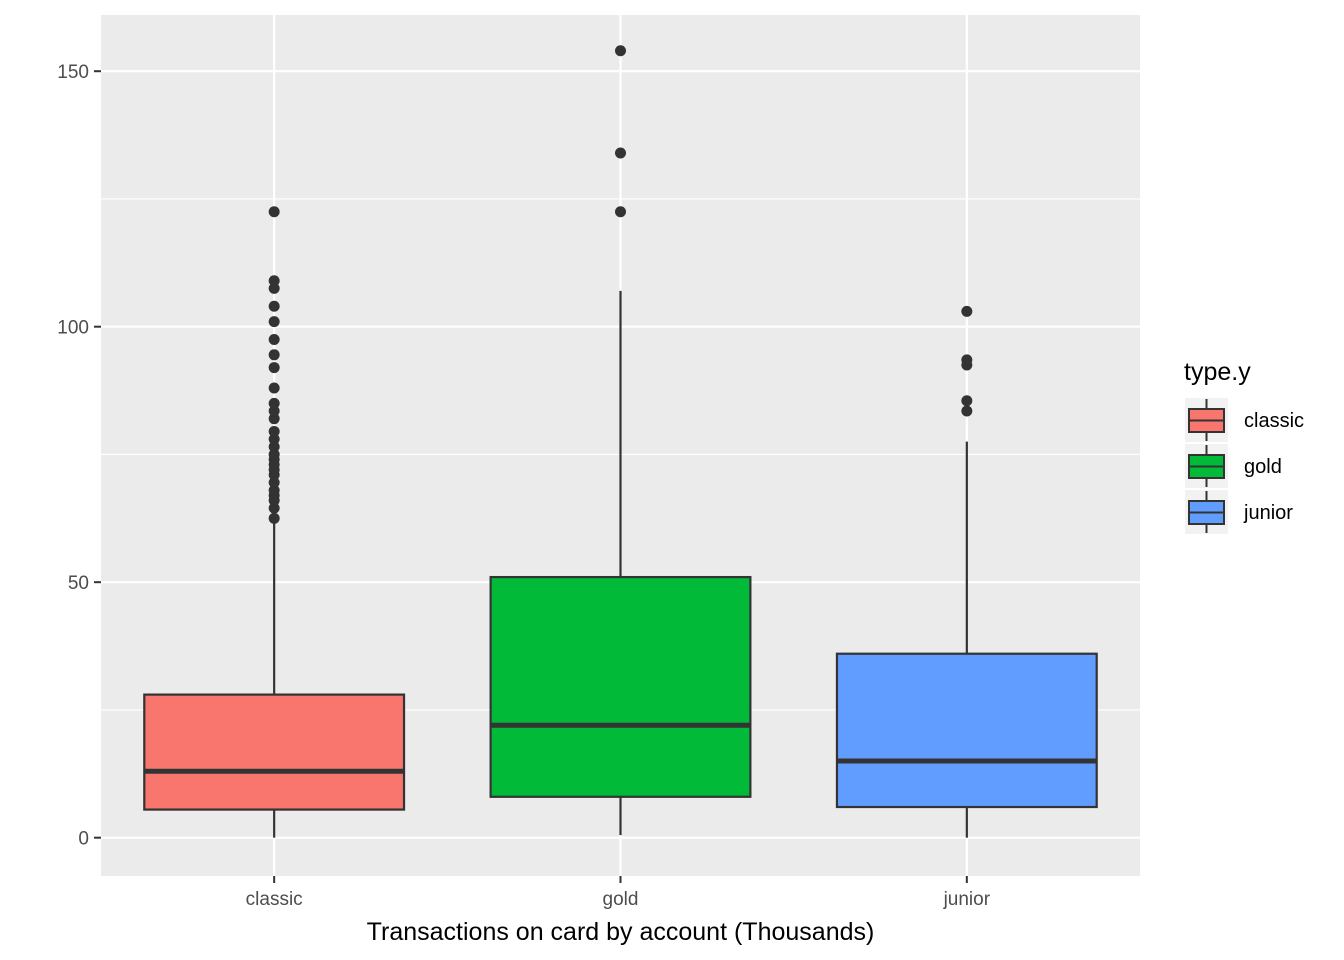 The height and width of the screenshot is (960, 1344). I want to click on x-axis: classic gold junior, so click(618, 893).